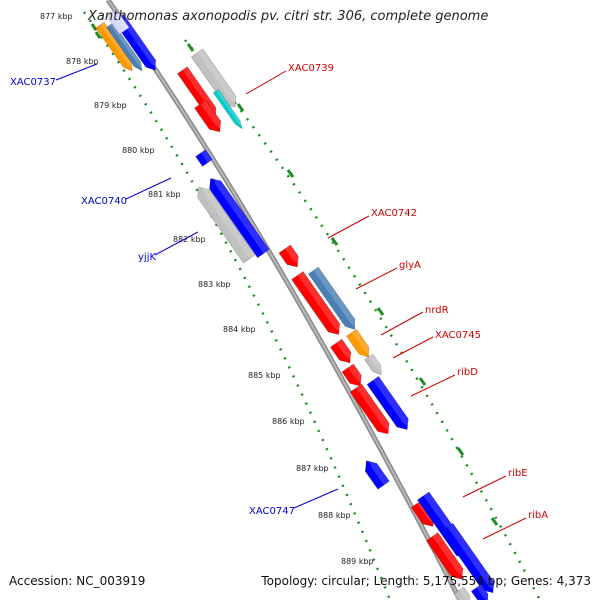 The width and height of the screenshot is (600, 600). What do you see at coordinates (312, 468) in the screenshot?
I see `tick-label-887-kbp: 887 kbp` at bounding box center [312, 468].